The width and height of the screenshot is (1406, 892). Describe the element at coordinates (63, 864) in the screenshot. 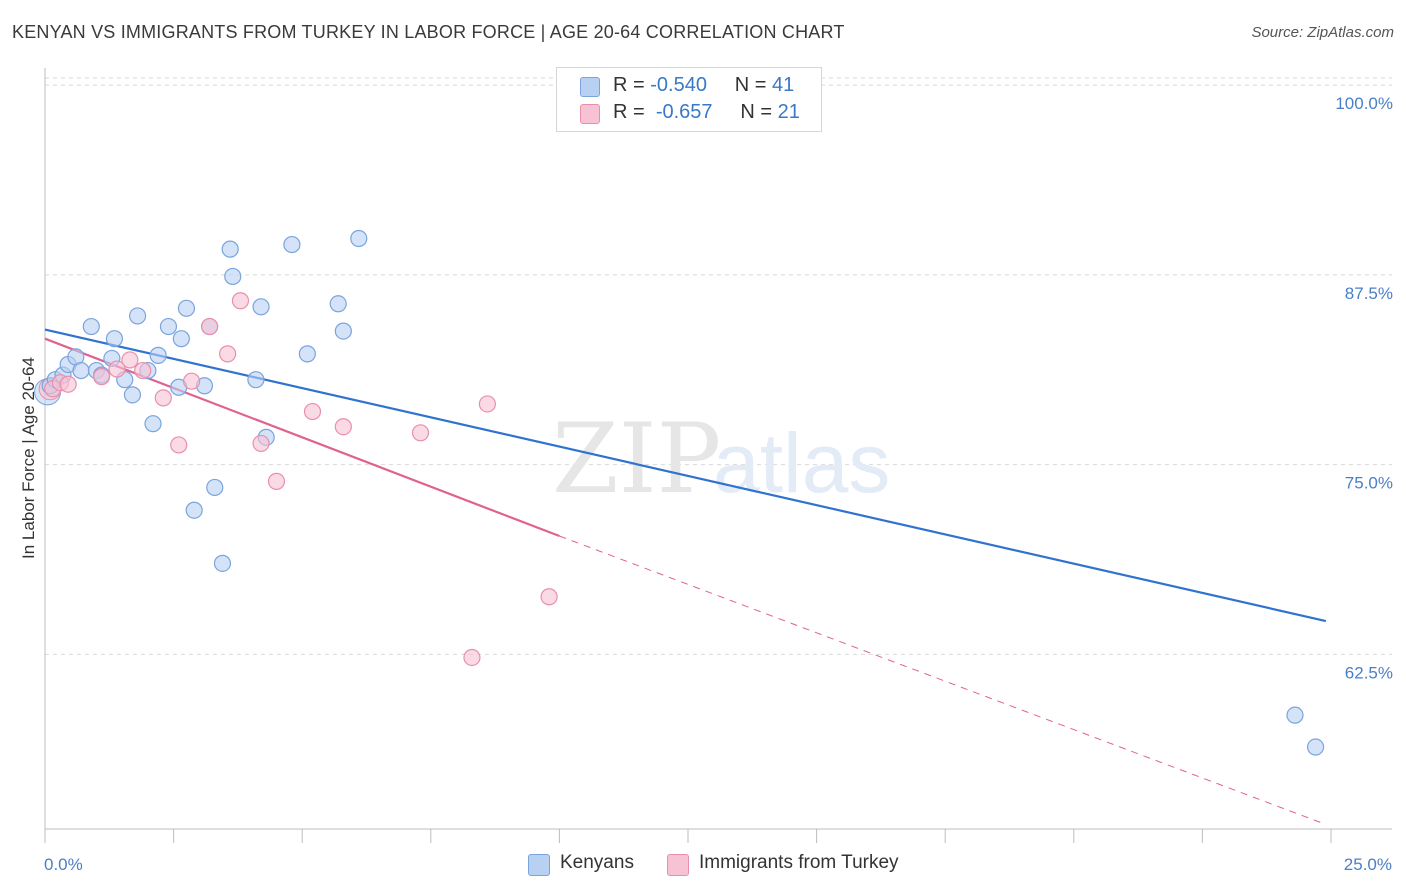

I see `x-tick-label: 0.0%` at that location.